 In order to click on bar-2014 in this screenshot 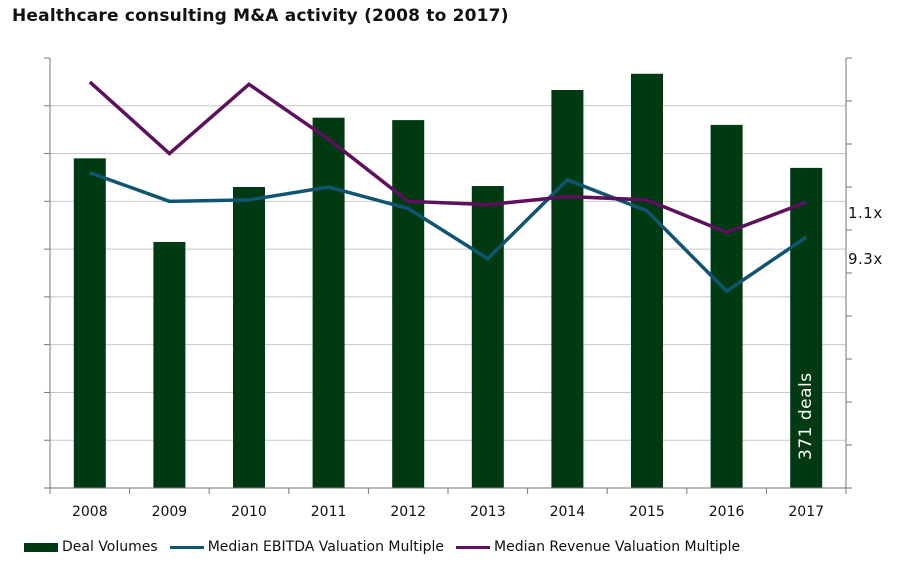, I will do `click(567, 289)`.